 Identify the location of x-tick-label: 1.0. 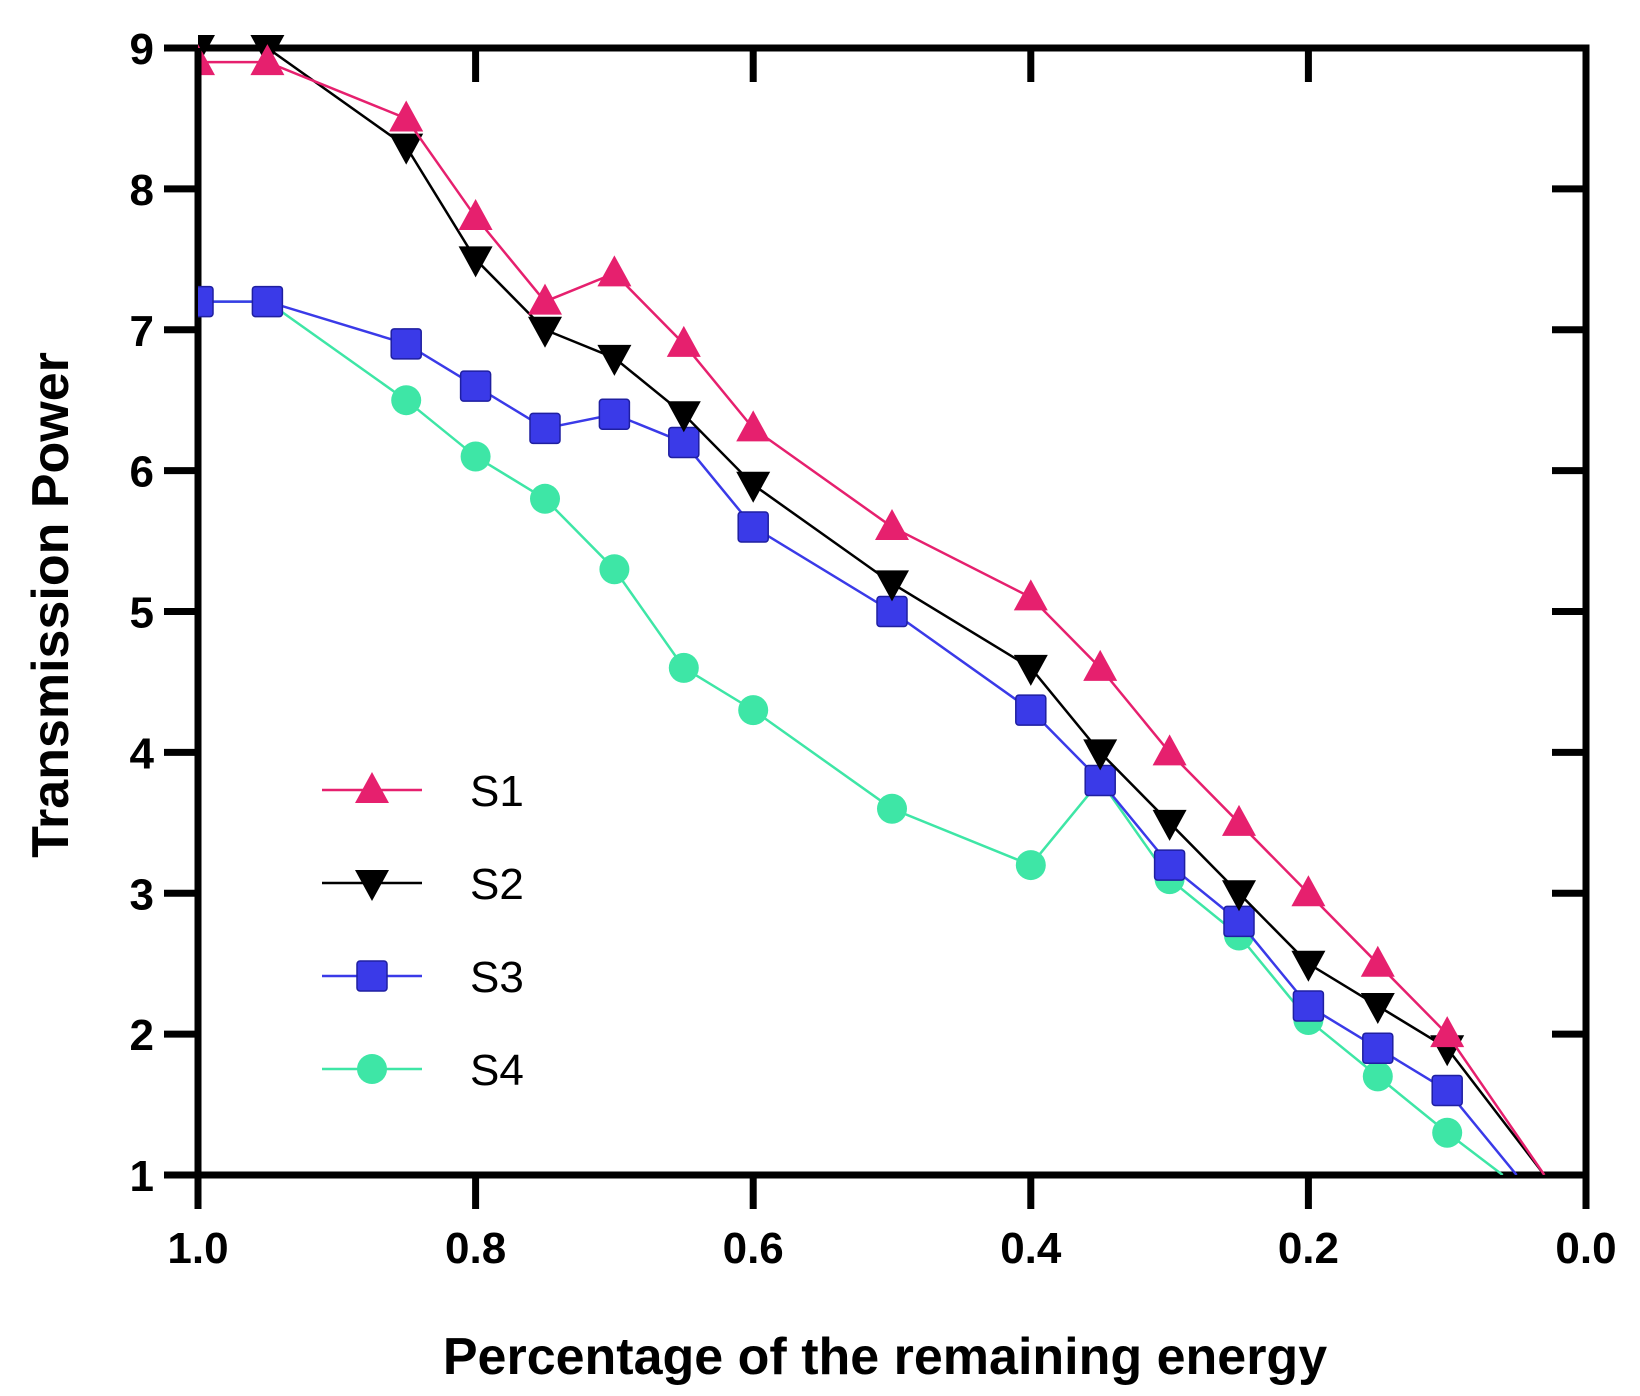
(197, 1248).